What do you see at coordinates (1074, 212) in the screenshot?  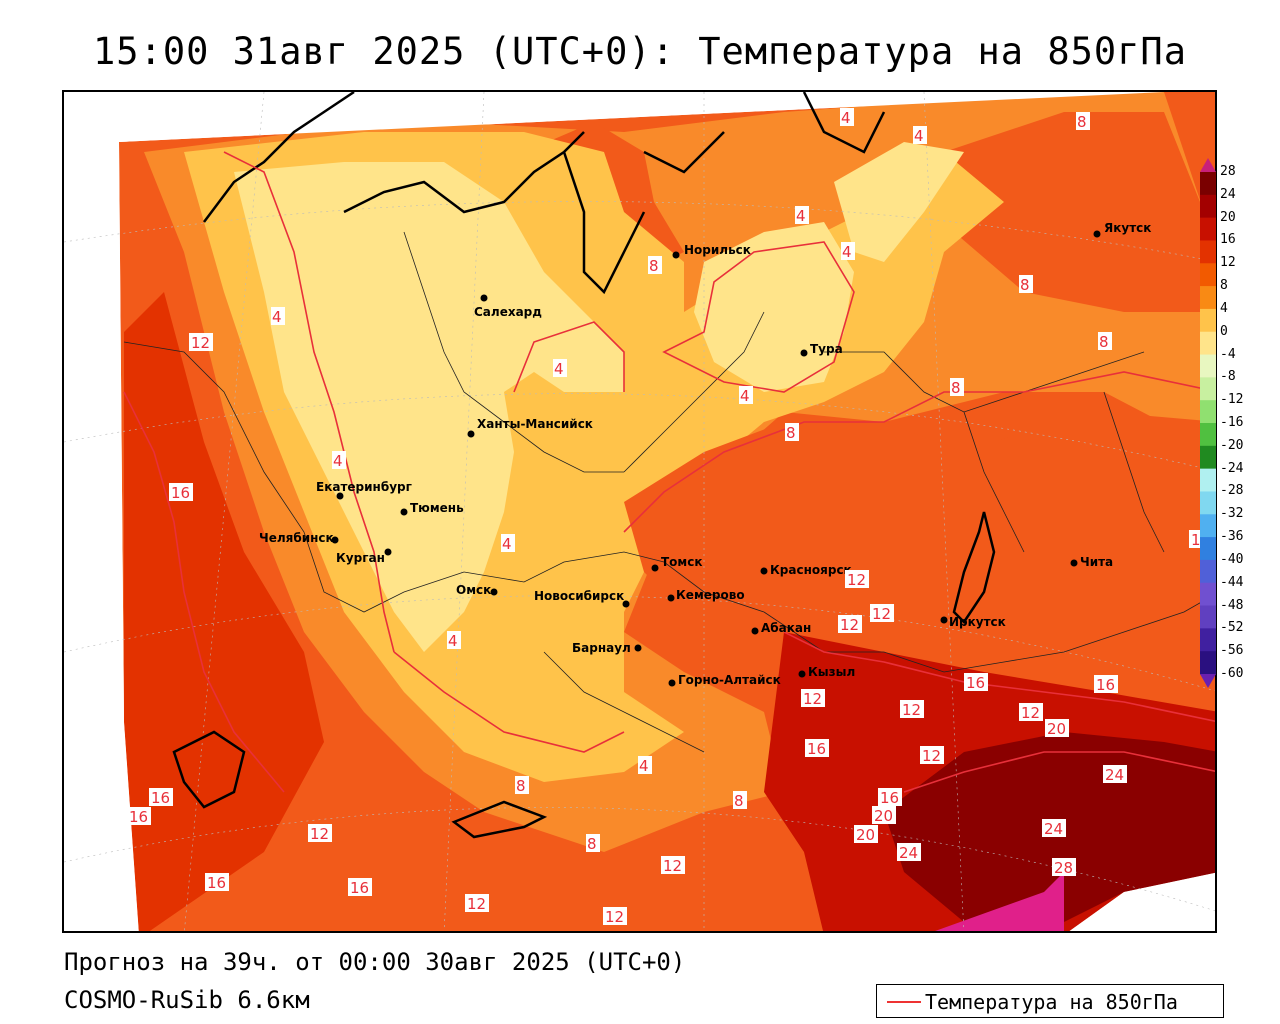 I see `zone-yakutia` at bounding box center [1074, 212].